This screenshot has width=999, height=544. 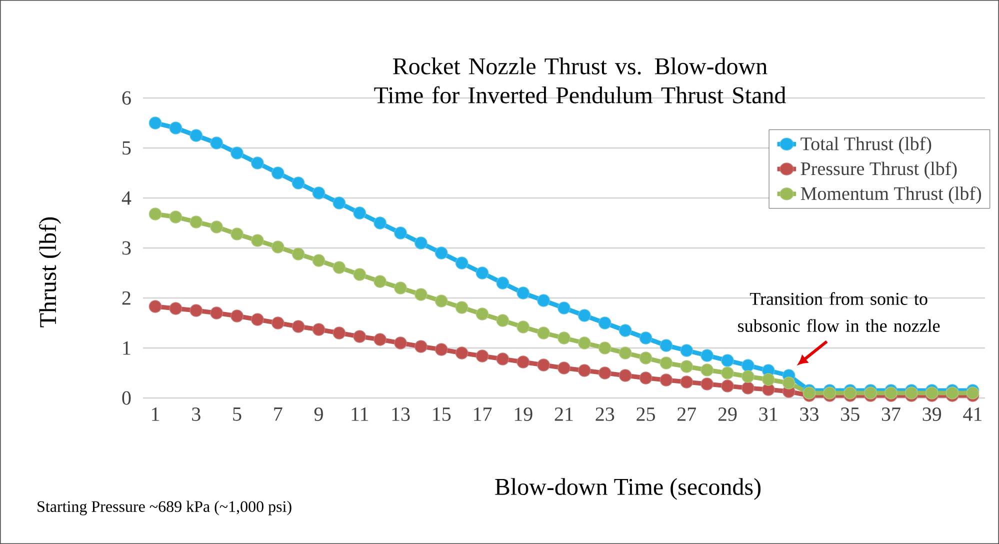 What do you see at coordinates (126, 298) in the screenshot?
I see `y-tick-label: 2` at bounding box center [126, 298].